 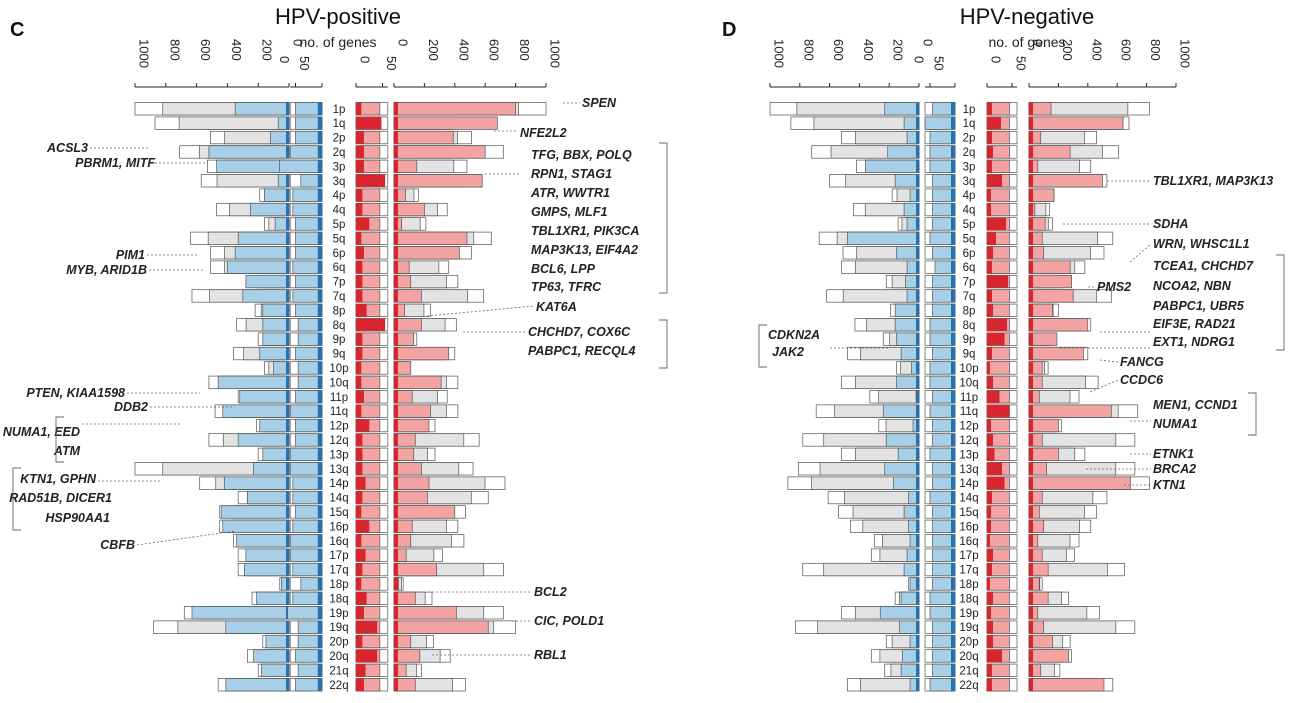 I want to click on chromosome-arm-row: 5q, so click(x=341, y=238).